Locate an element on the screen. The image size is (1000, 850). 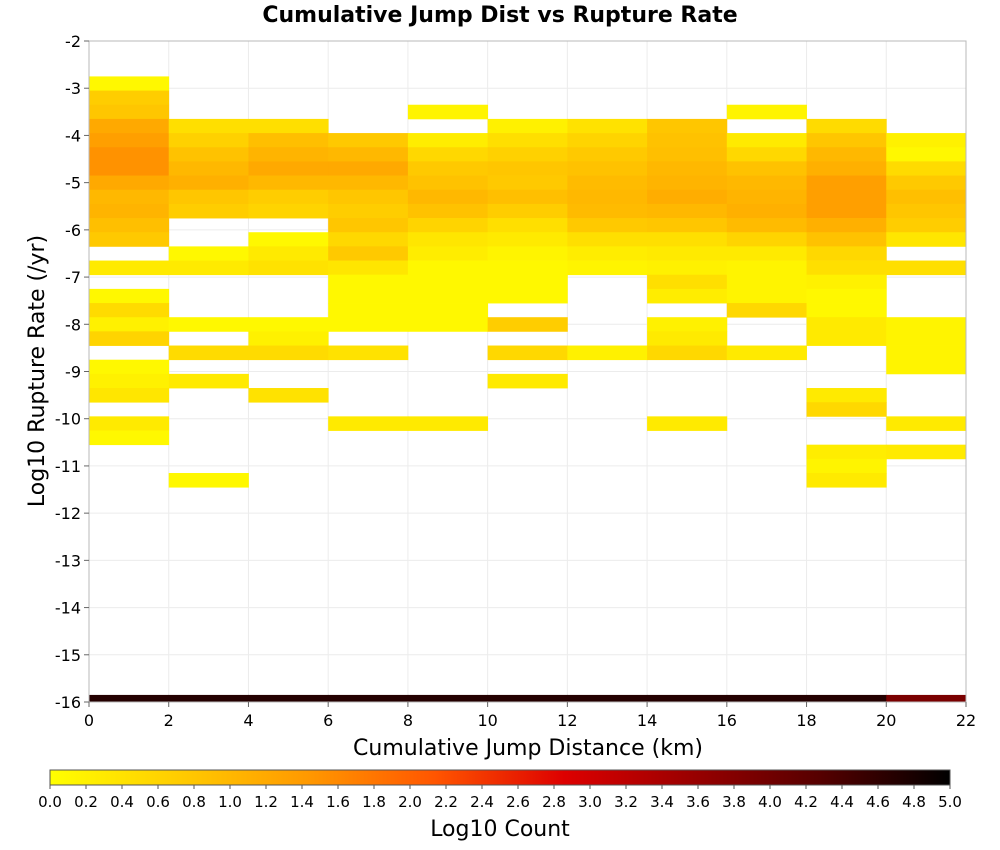
chart-title: Cumulative Jump Dist vs Rupture Rate is located at coordinates (499, 15).